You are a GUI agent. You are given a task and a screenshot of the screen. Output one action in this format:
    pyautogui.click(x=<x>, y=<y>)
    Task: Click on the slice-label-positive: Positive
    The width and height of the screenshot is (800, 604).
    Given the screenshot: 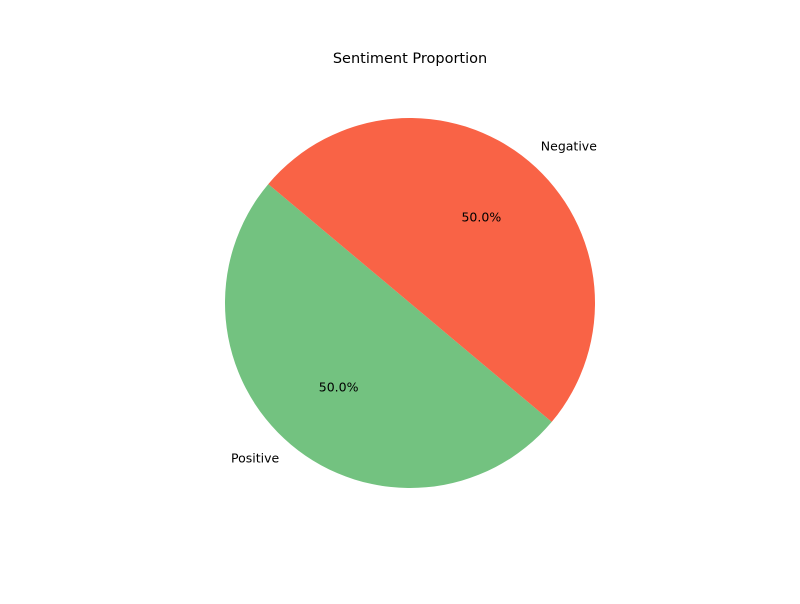 What is the action you would take?
    pyautogui.click(x=255, y=457)
    